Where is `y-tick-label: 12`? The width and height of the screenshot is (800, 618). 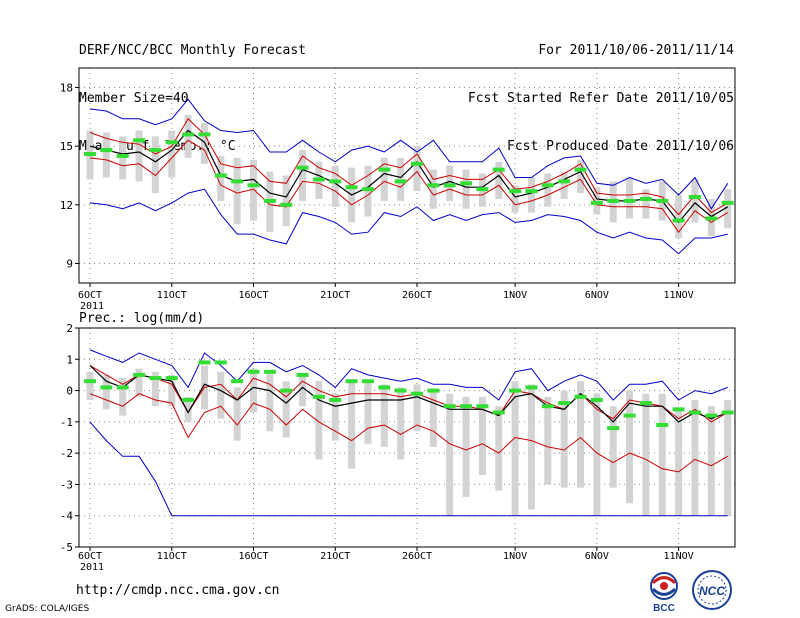 y-tick-label: 12 is located at coordinates (66, 205).